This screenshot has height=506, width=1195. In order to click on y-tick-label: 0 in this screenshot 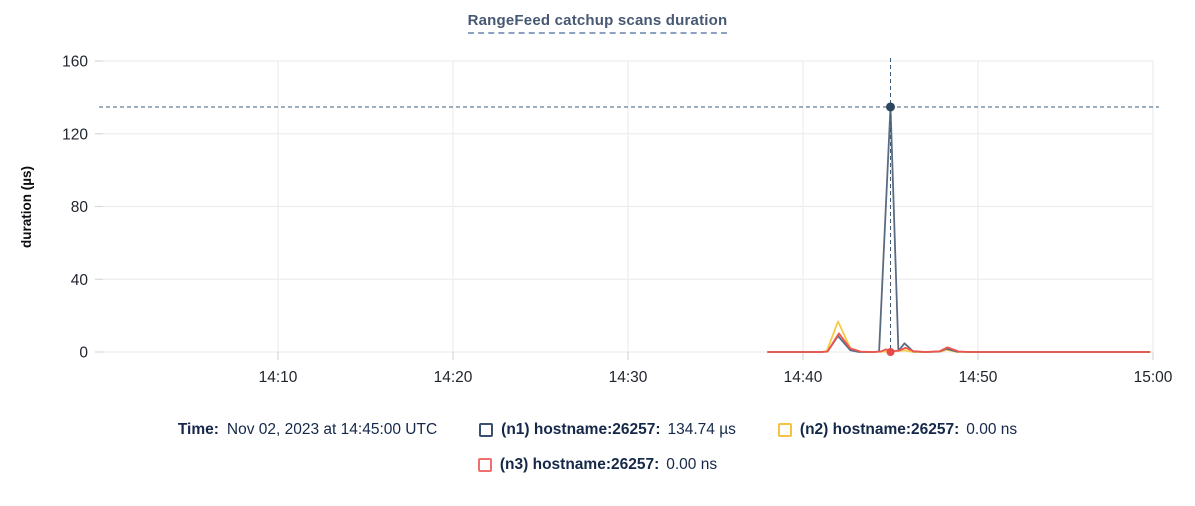, I will do `click(83, 353)`.